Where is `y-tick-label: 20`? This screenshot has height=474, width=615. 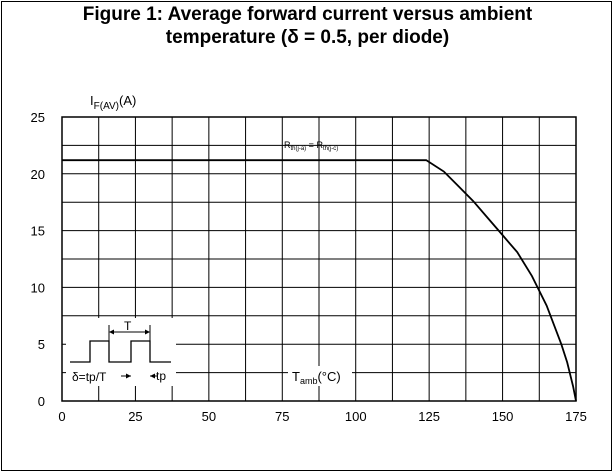 y-tick-label: 20 is located at coordinates (38, 174).